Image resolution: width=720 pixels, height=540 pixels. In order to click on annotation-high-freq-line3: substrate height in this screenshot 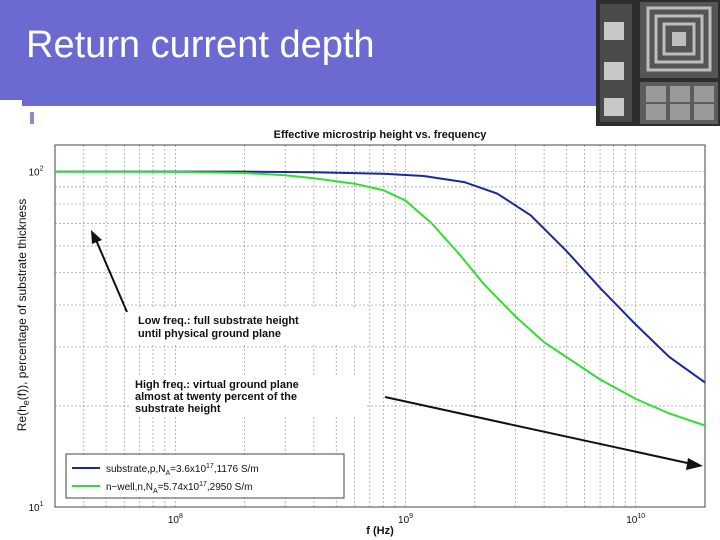, I will do `click(178, 409)`.